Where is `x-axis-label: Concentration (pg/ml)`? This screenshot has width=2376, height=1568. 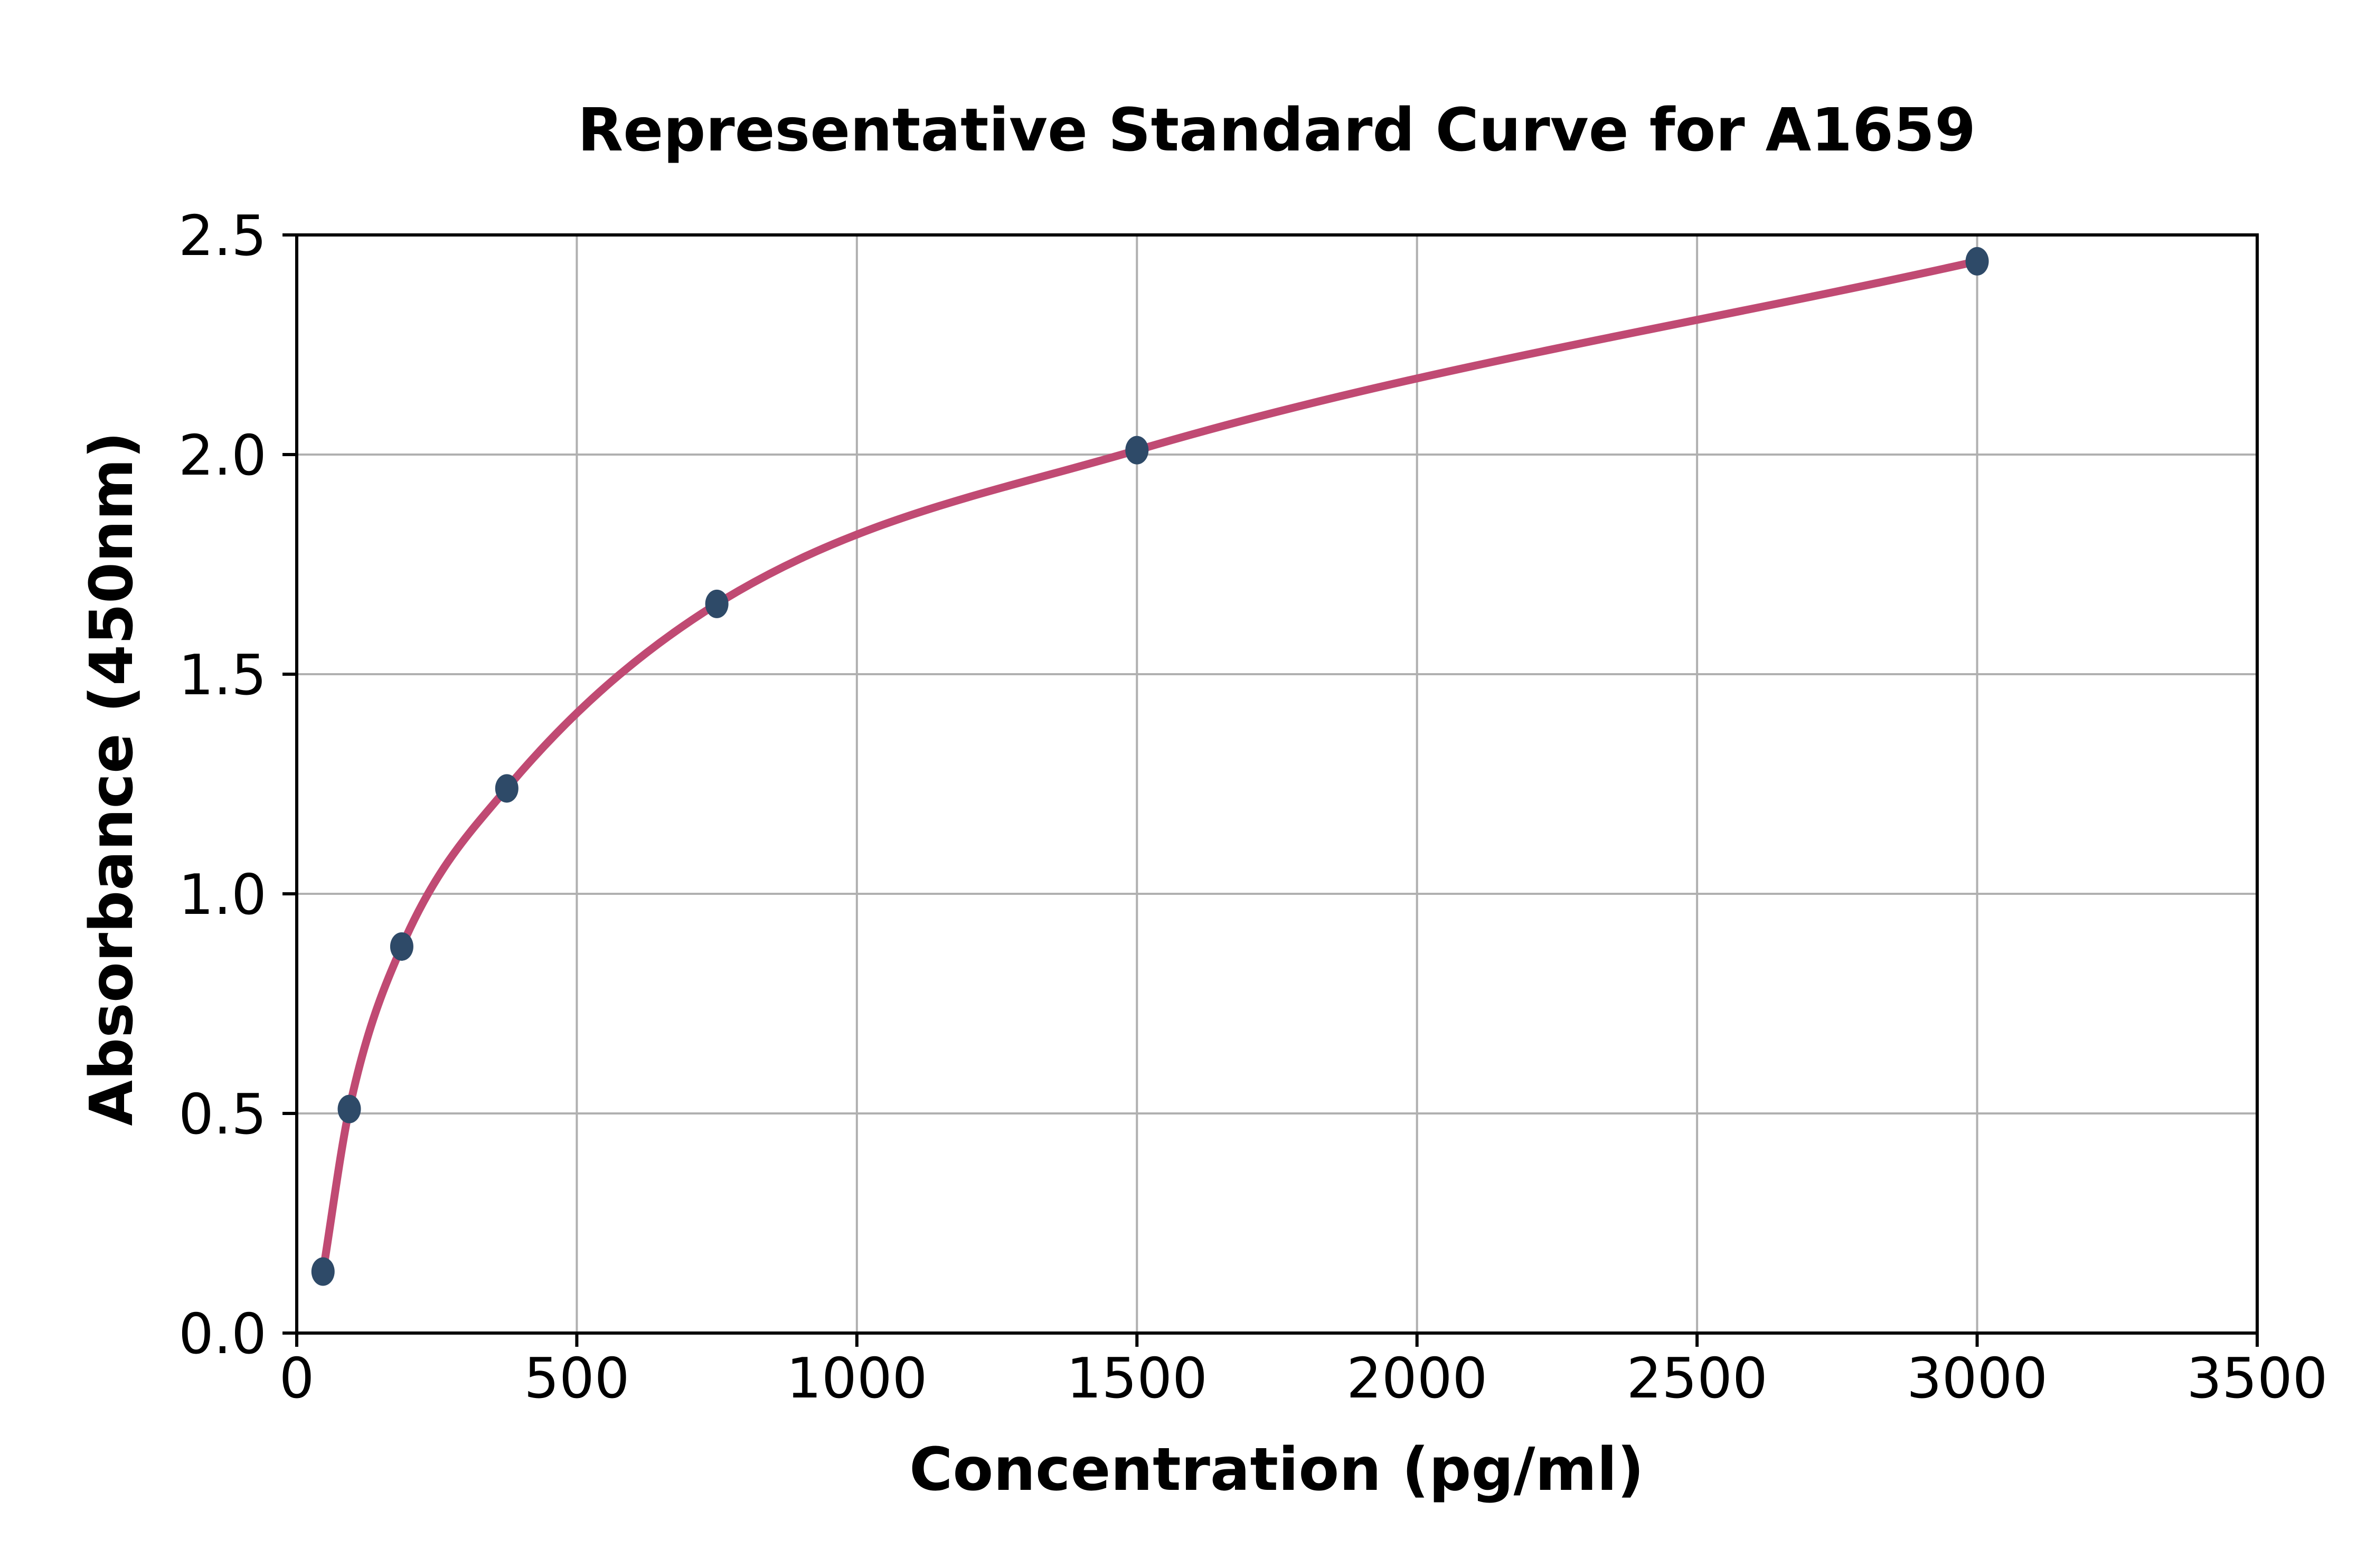 x-axis-label: Concentration (pg/ml) is located at coordinates (1277, 1469).